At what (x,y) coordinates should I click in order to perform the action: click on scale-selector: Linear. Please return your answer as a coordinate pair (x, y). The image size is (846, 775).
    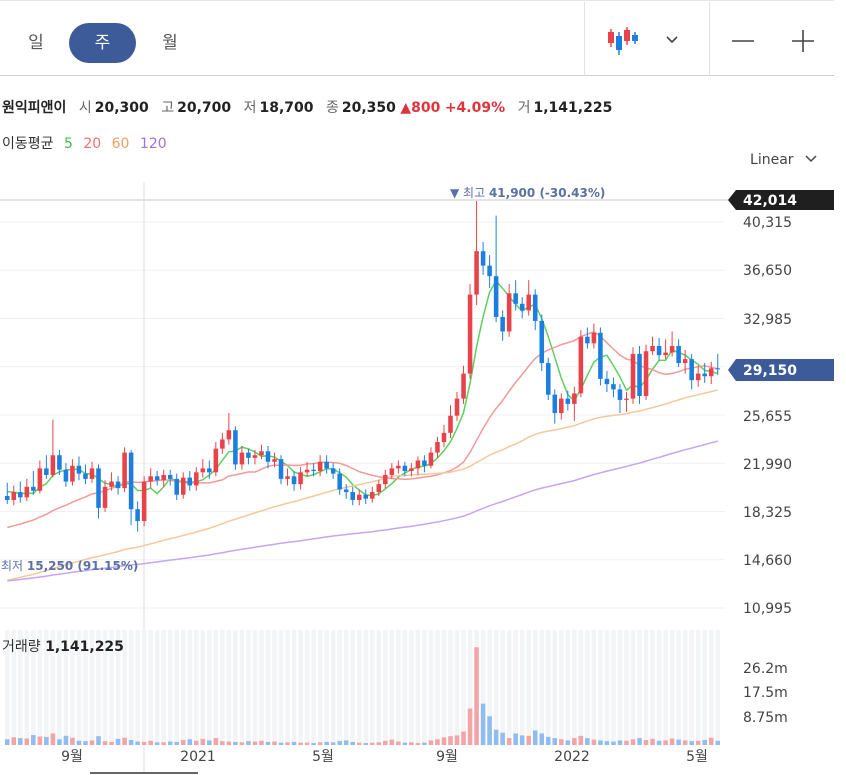
    Looking at the image, I should click on (784, 160).